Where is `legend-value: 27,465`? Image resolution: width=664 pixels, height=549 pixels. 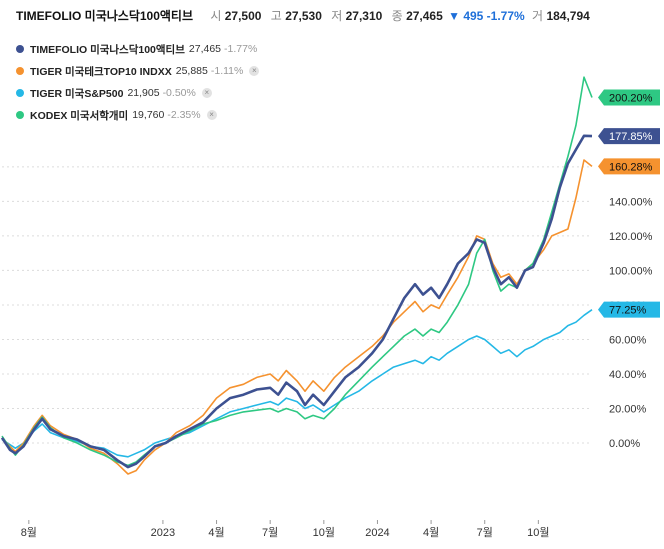 legend-value: 27,465 is located at coordinates (205, 49).